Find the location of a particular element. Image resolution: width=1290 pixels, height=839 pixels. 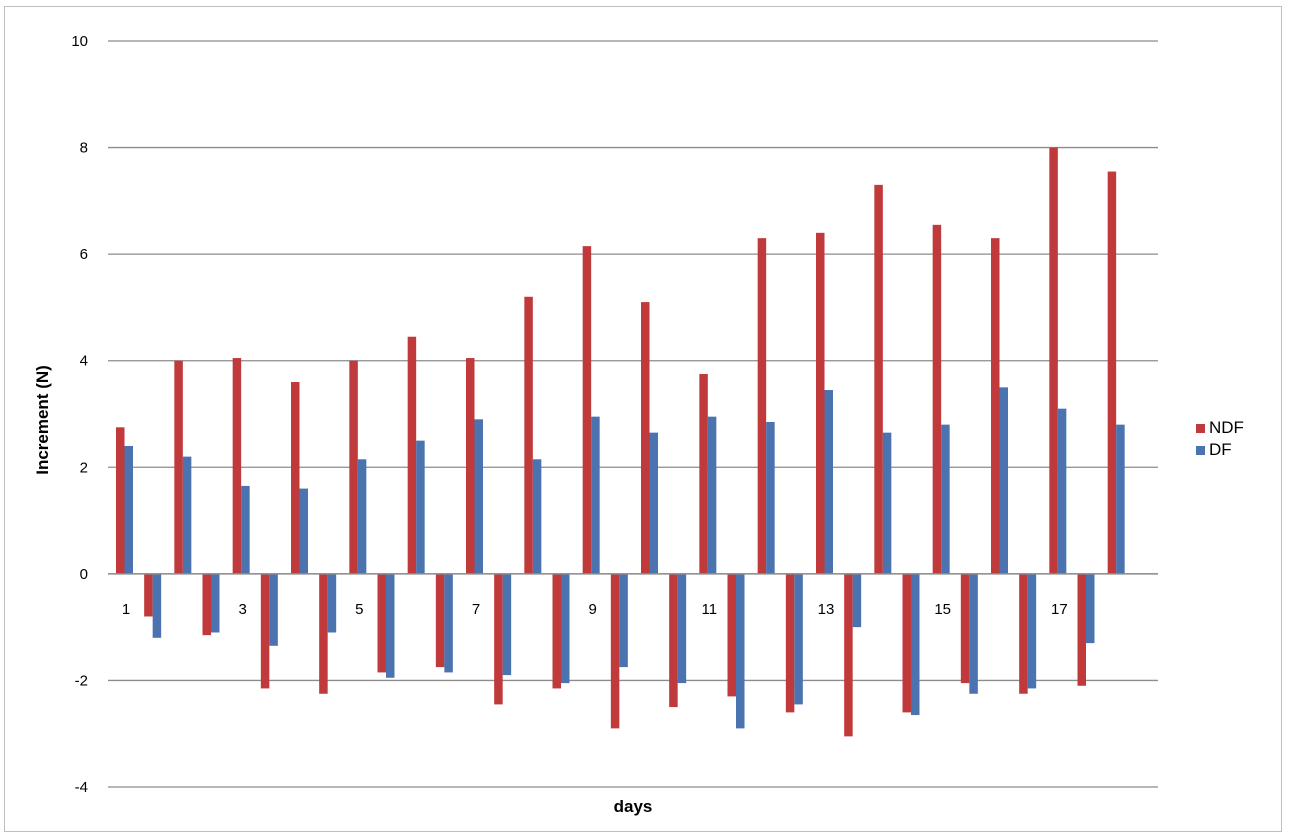

x-tick-label: 13 is located at coordinates (826, 609).